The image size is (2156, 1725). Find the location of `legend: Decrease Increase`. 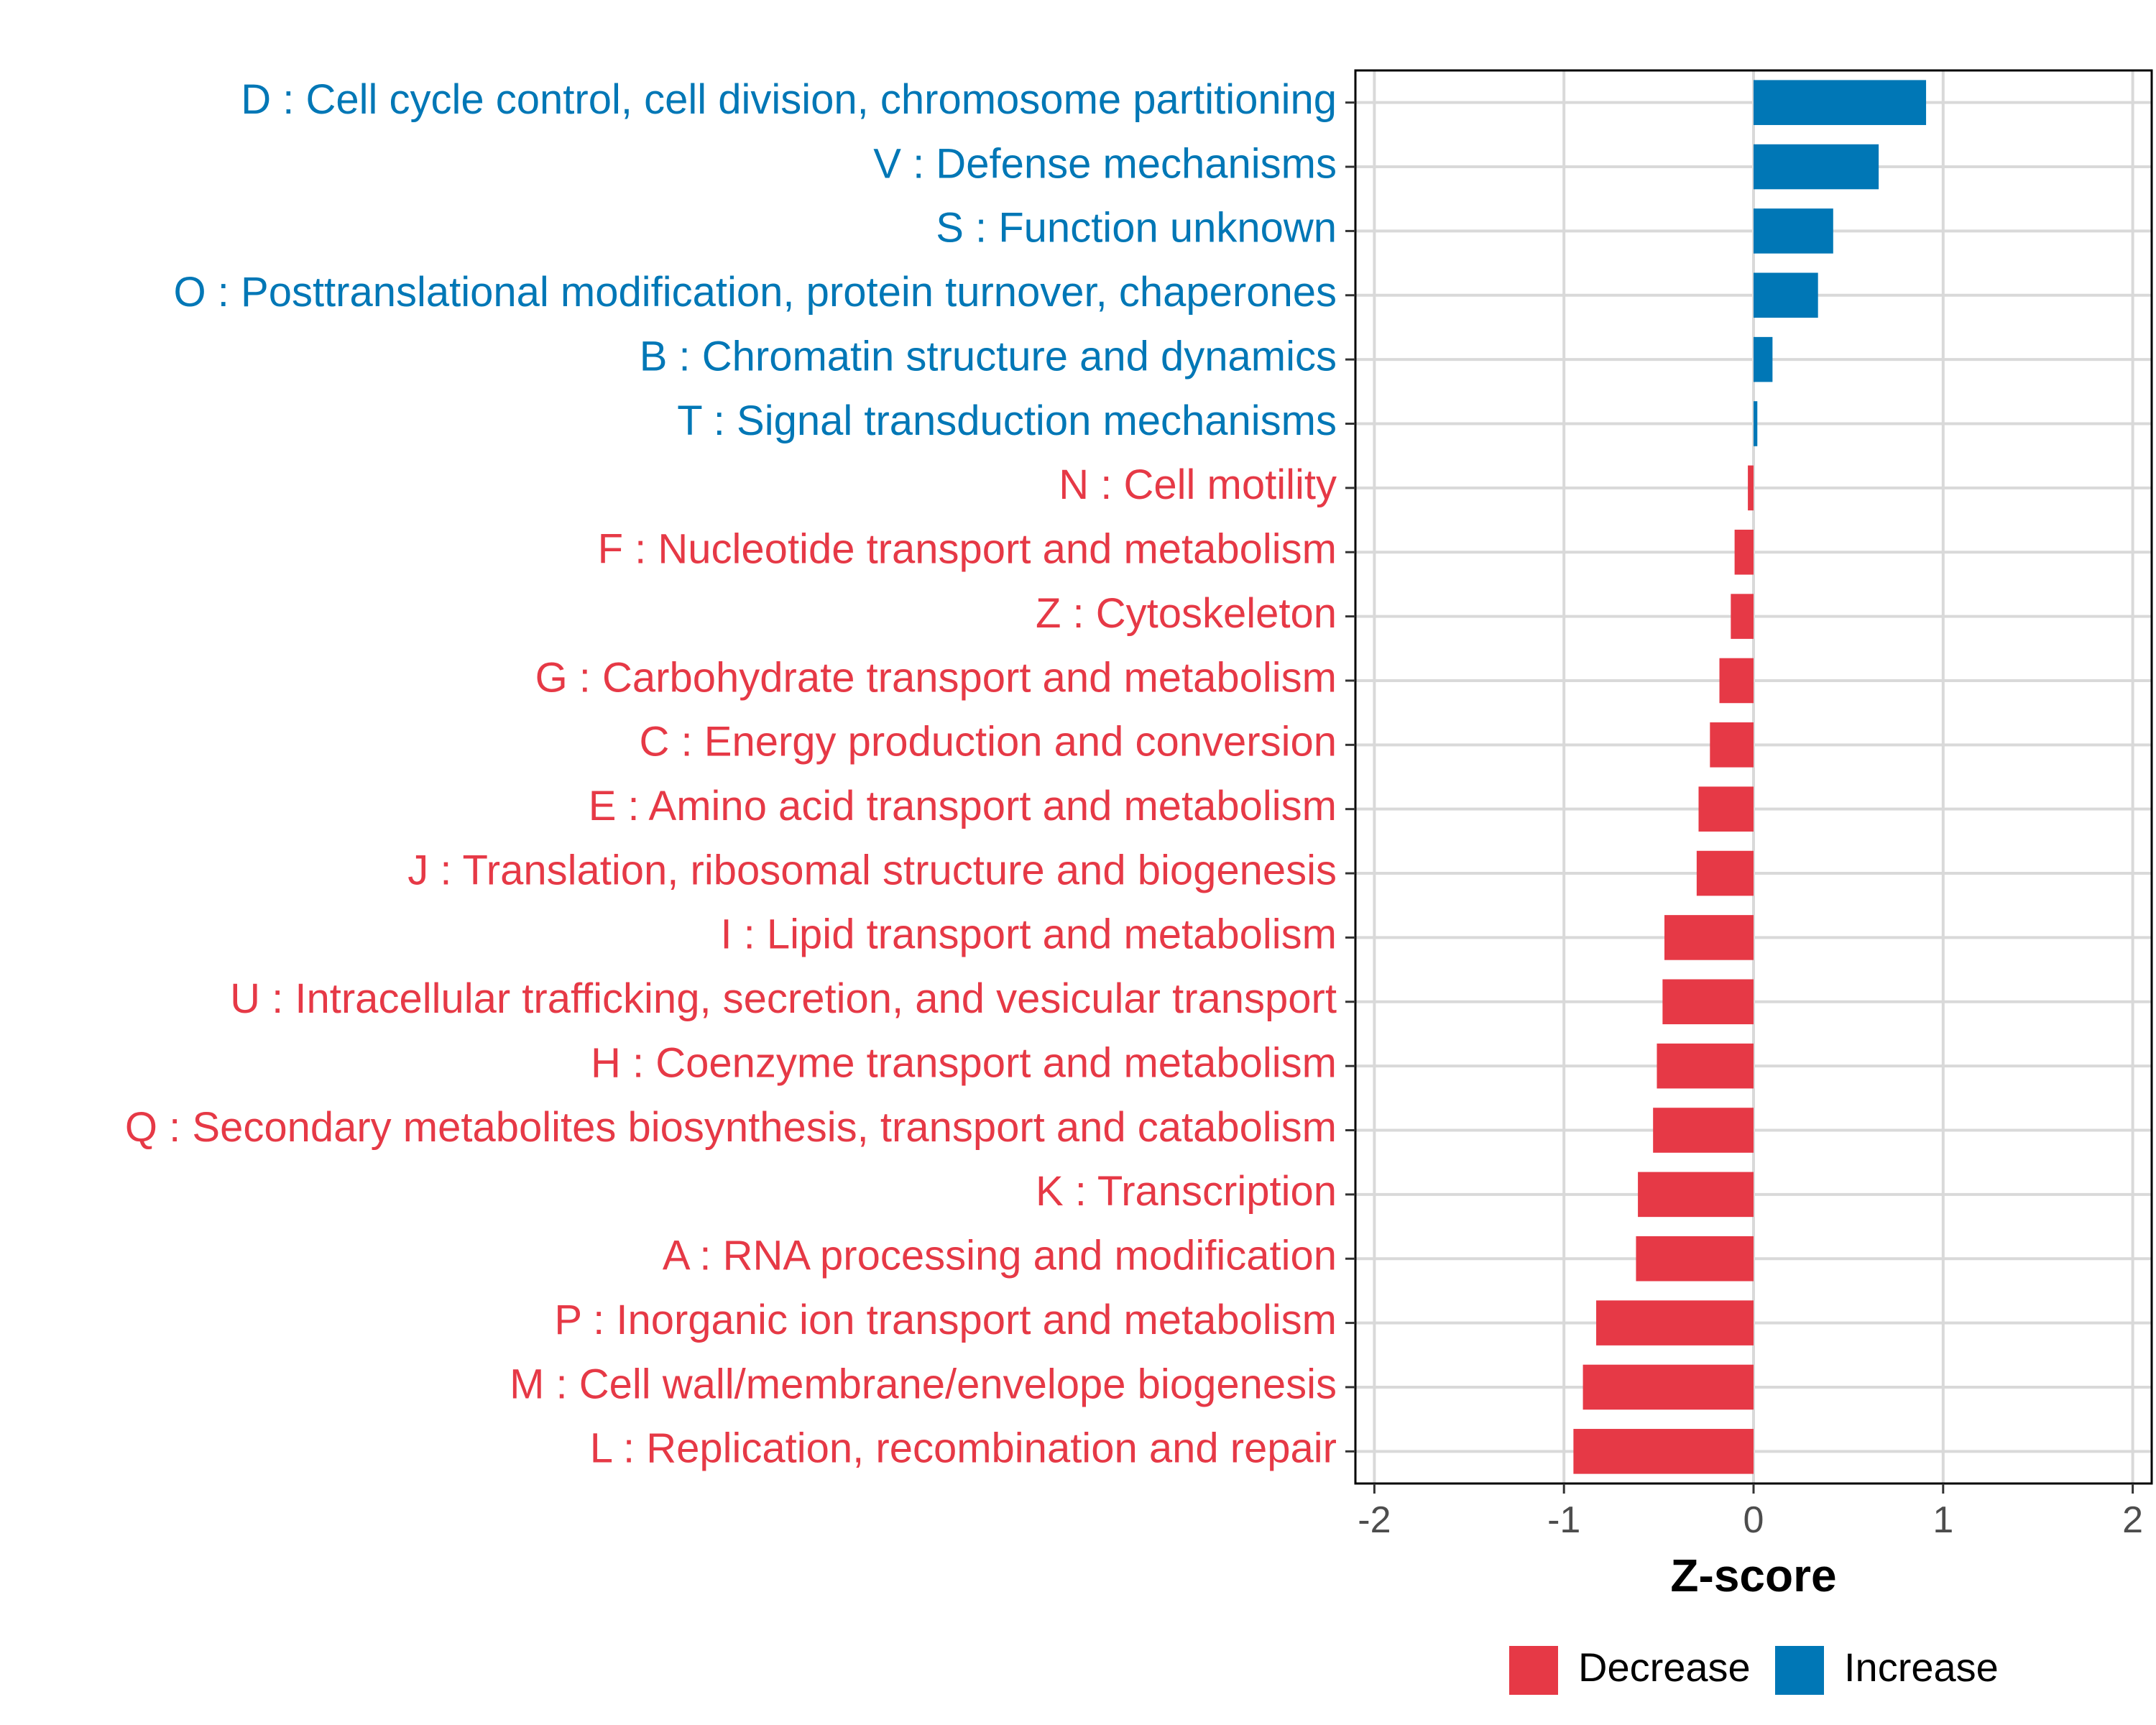

legend: Decrease Increase is located at coordinates (1754, 1669).